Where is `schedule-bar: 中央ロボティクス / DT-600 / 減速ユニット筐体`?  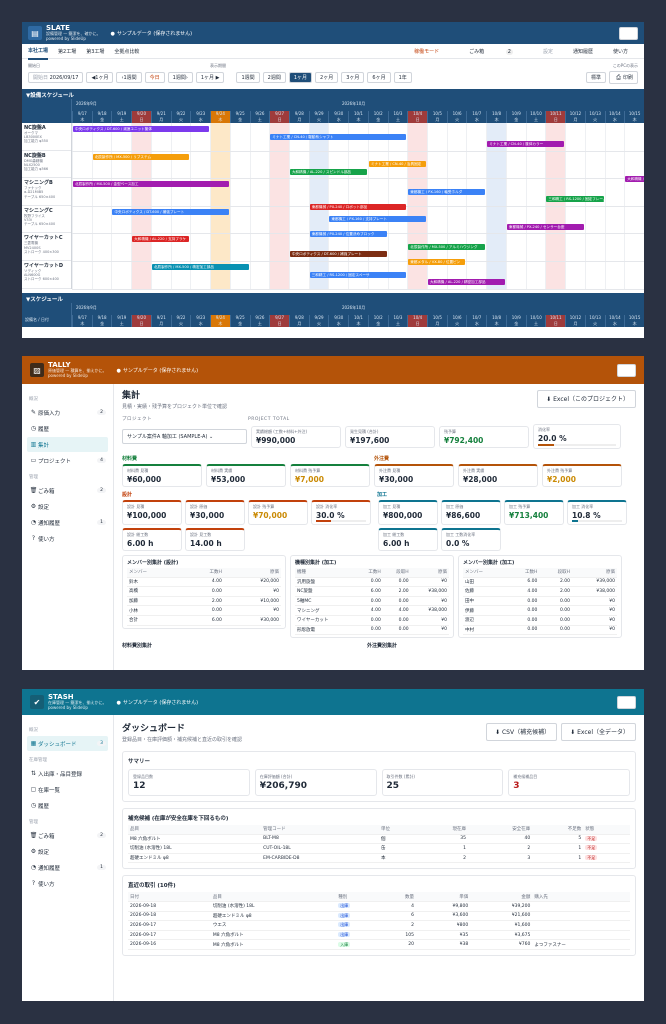 schedule-bar: 中央ロボティクス / DT-600 / 減速ユニット筐体 is located at coordinates (141, 129).